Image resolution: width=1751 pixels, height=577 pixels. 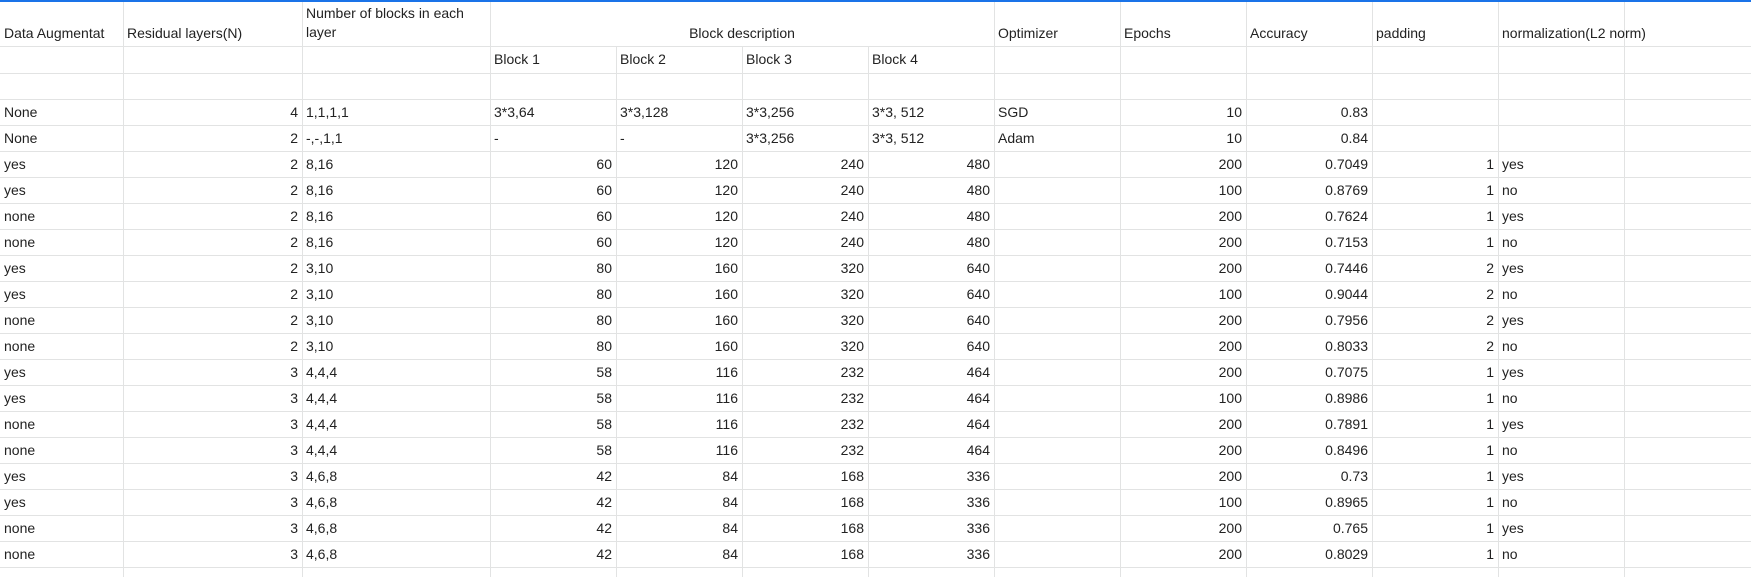 What do you see at coordinates (1346, 424) in the screenshot?
I see `cell-accuracy: 0.7891` at bounding box center [1346, 424].